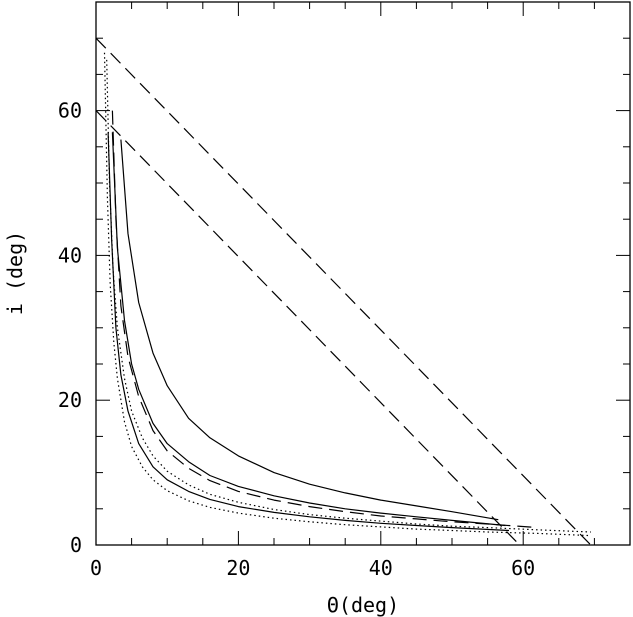  What do you see at coordinates (381, 568) in the screenshot?
I see `x-tick-label: 40` at bounding box center [381, 568].